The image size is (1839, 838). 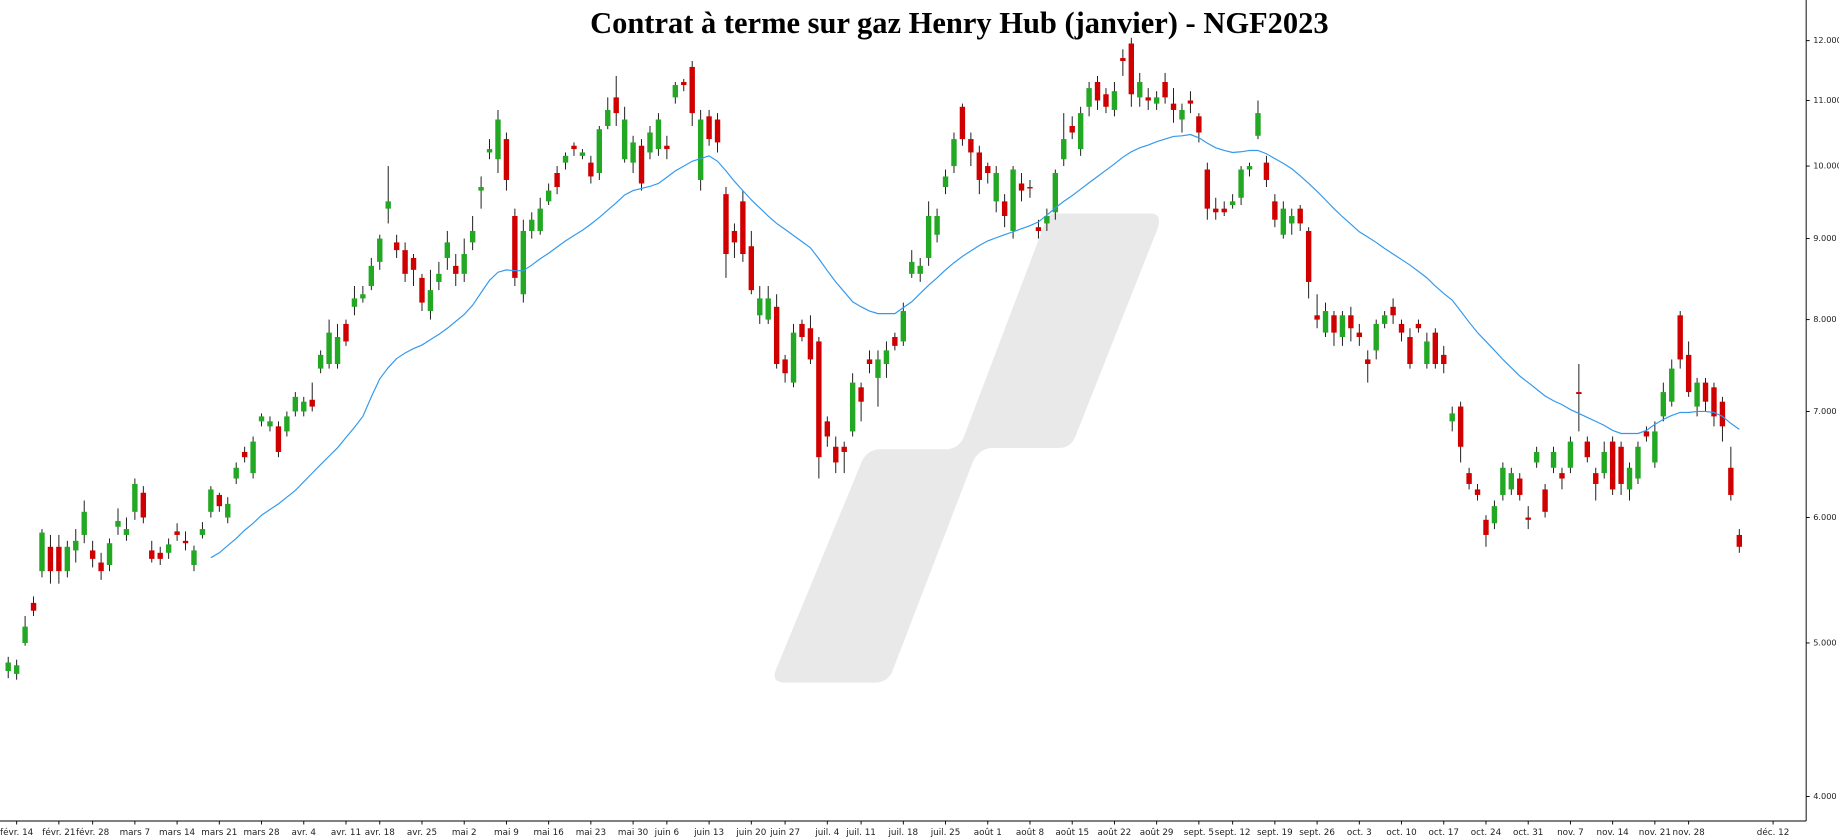 What do you see at coordinates (1072, 833) in the screenshot?
I see `x-tick-label: août 15` at bounding box center [1072, 833].